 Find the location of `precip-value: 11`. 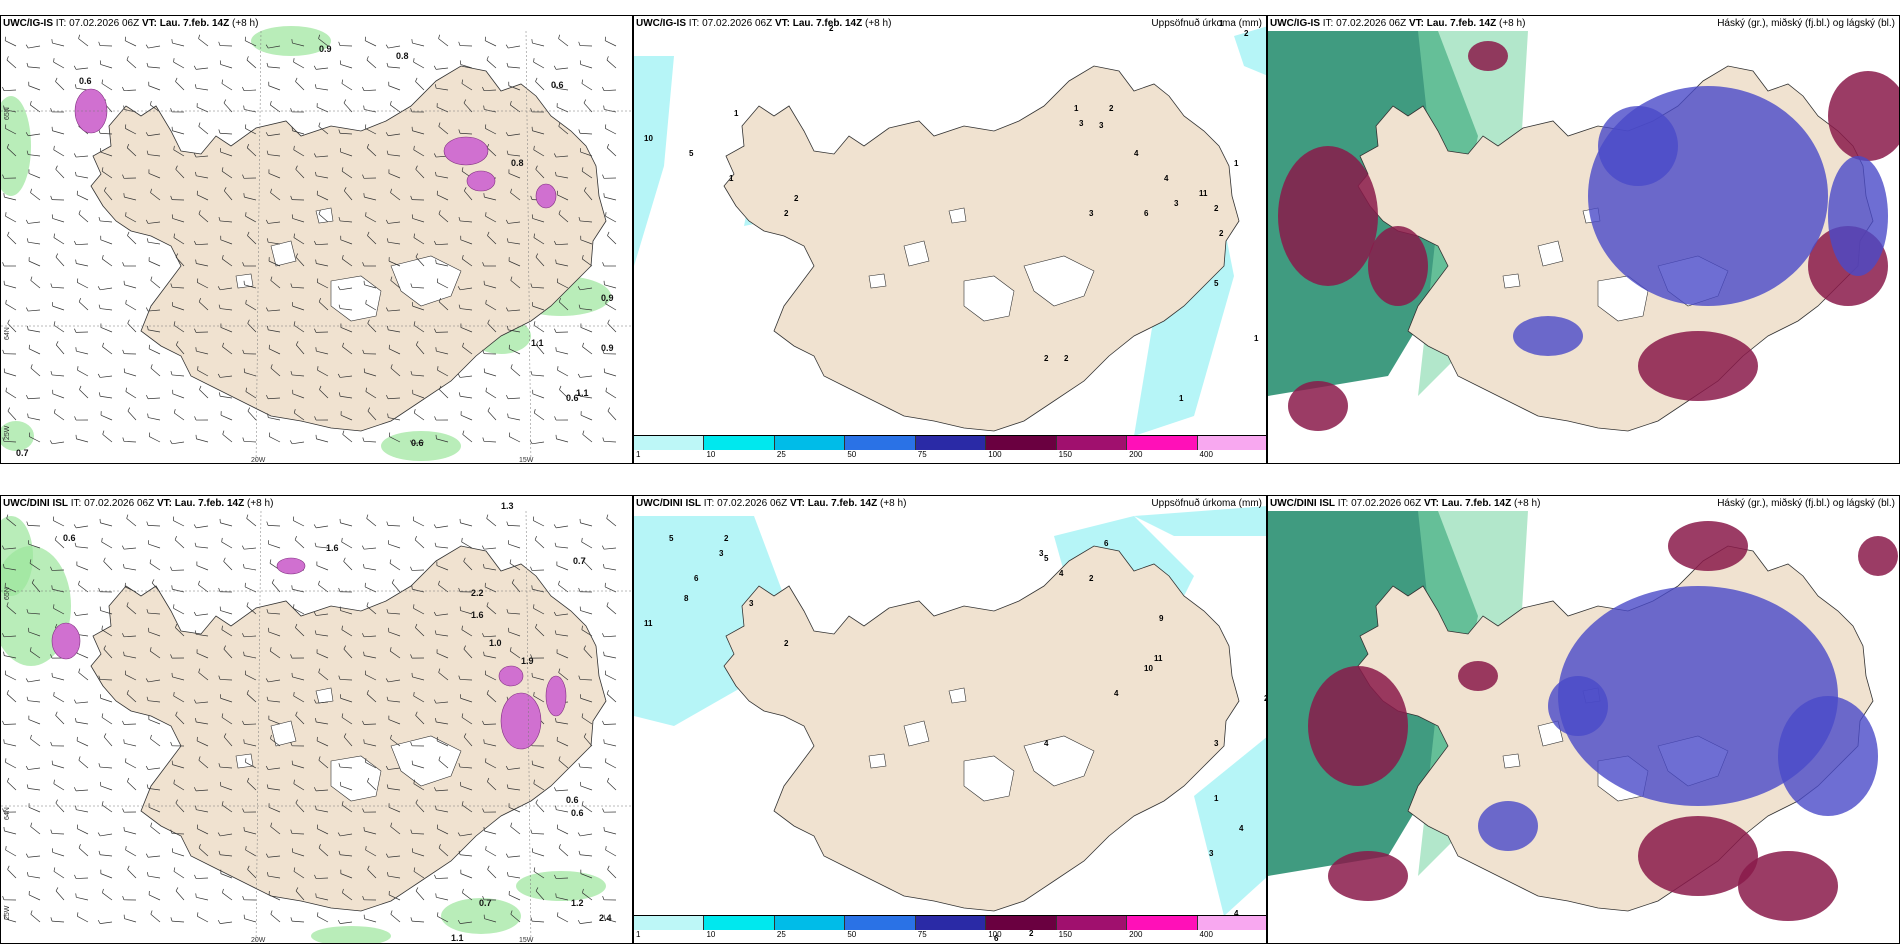

precip-value: 11 is located at coordinates (1158, 658).